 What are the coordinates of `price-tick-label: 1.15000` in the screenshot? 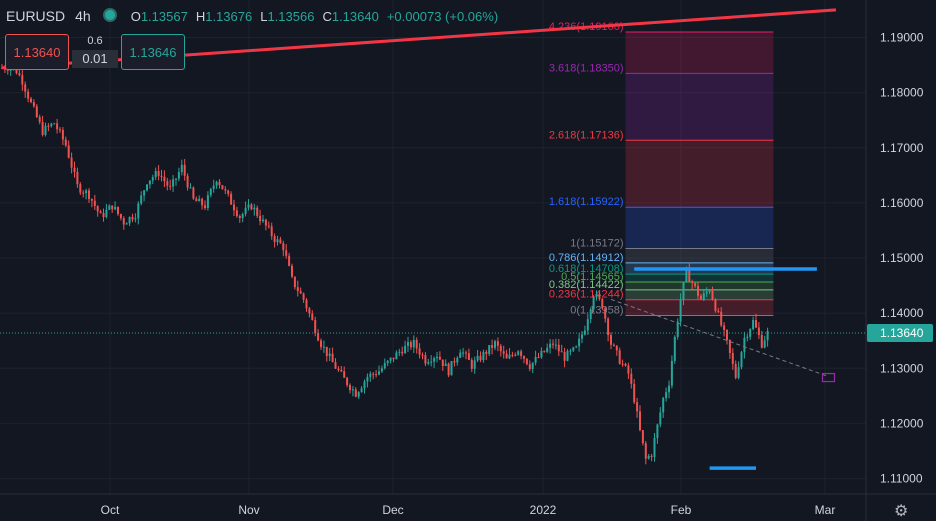 It's located at (902, 258).